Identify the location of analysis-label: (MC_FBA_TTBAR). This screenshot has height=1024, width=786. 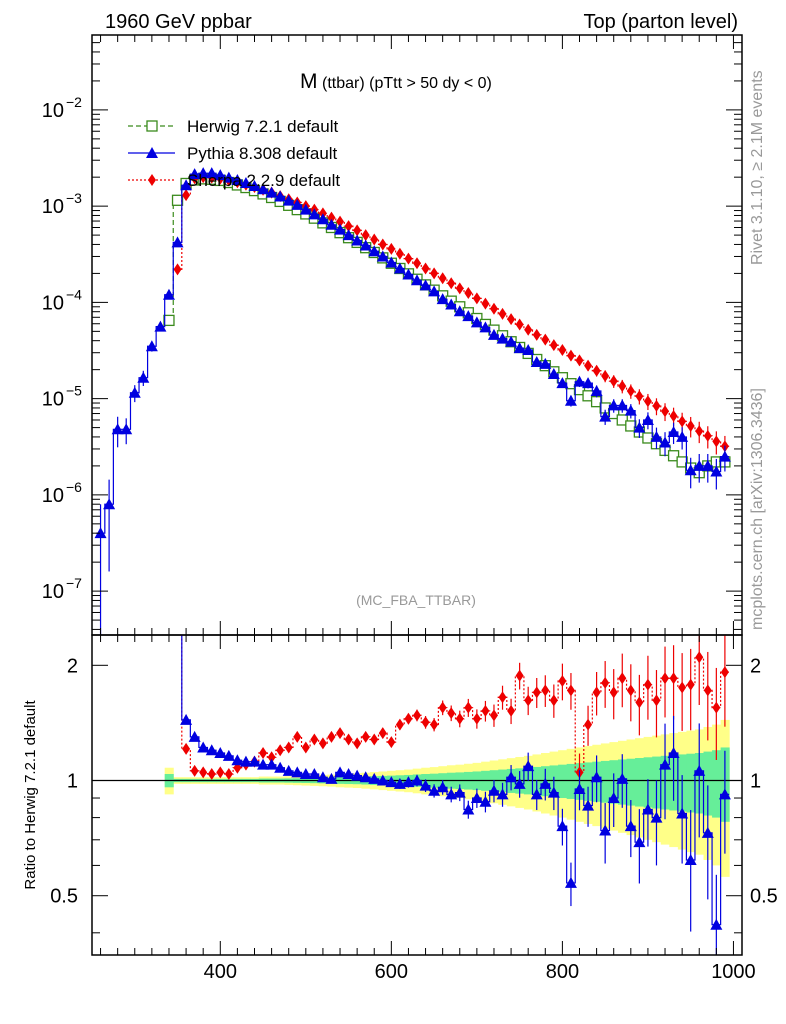
(416, 600).